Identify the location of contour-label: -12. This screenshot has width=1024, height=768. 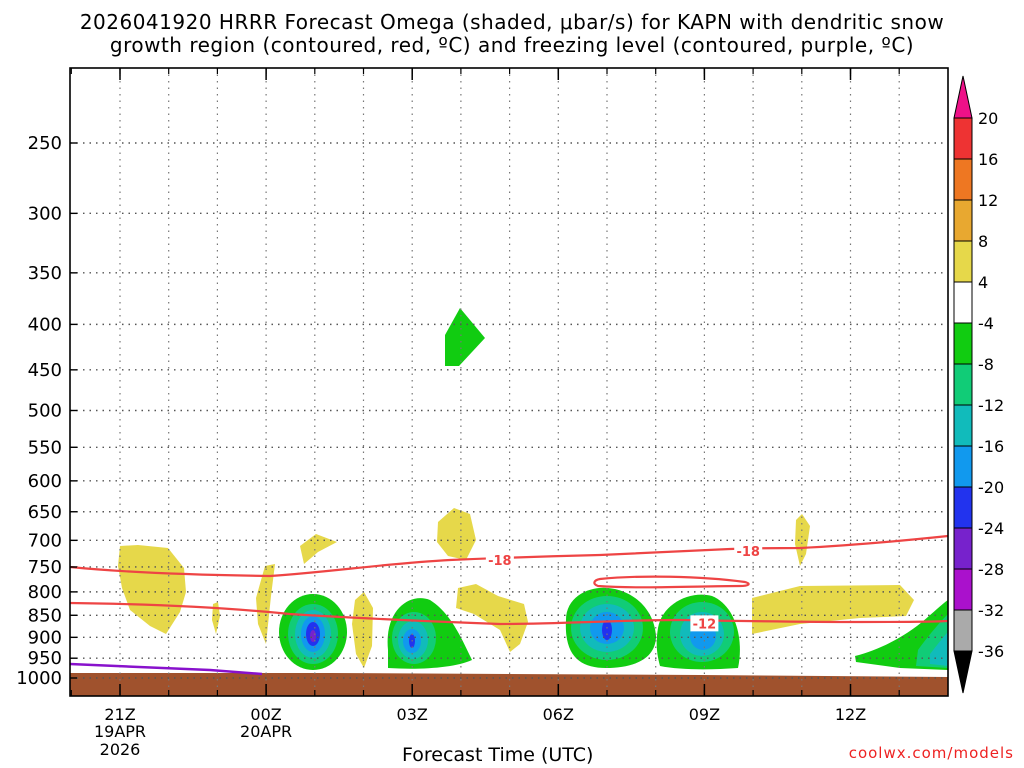
(705, 624).